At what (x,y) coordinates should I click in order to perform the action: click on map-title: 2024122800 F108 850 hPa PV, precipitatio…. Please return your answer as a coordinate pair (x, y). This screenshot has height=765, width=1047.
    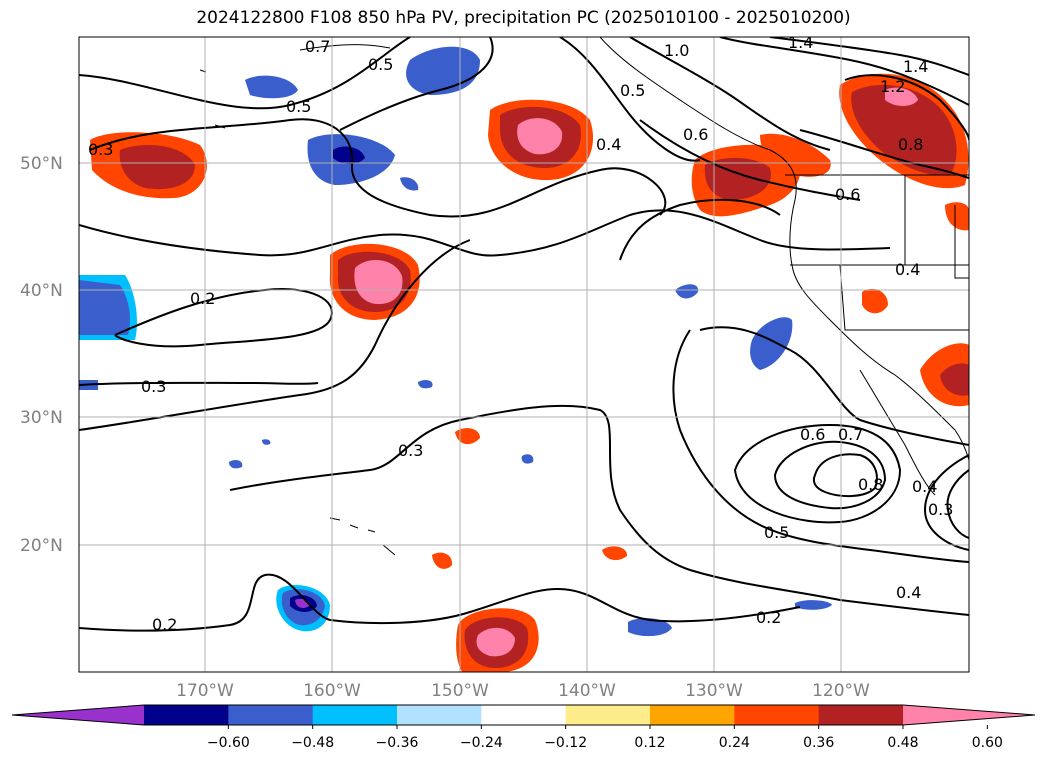
    Looking at the image, I should click on (523, 18).